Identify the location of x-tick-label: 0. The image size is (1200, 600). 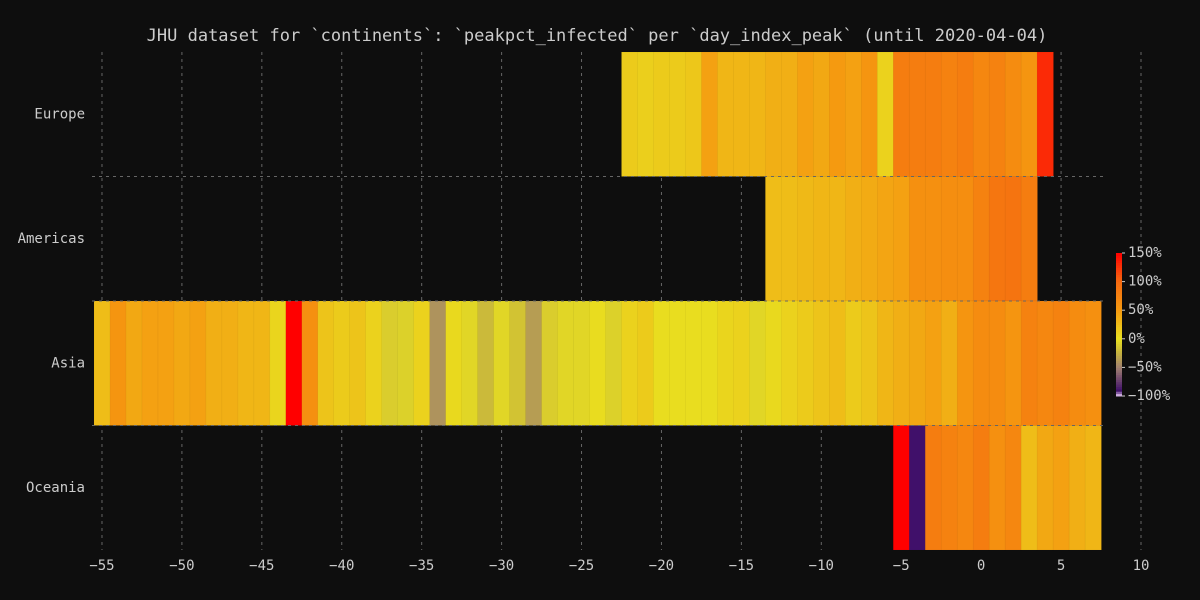
(981, 566).